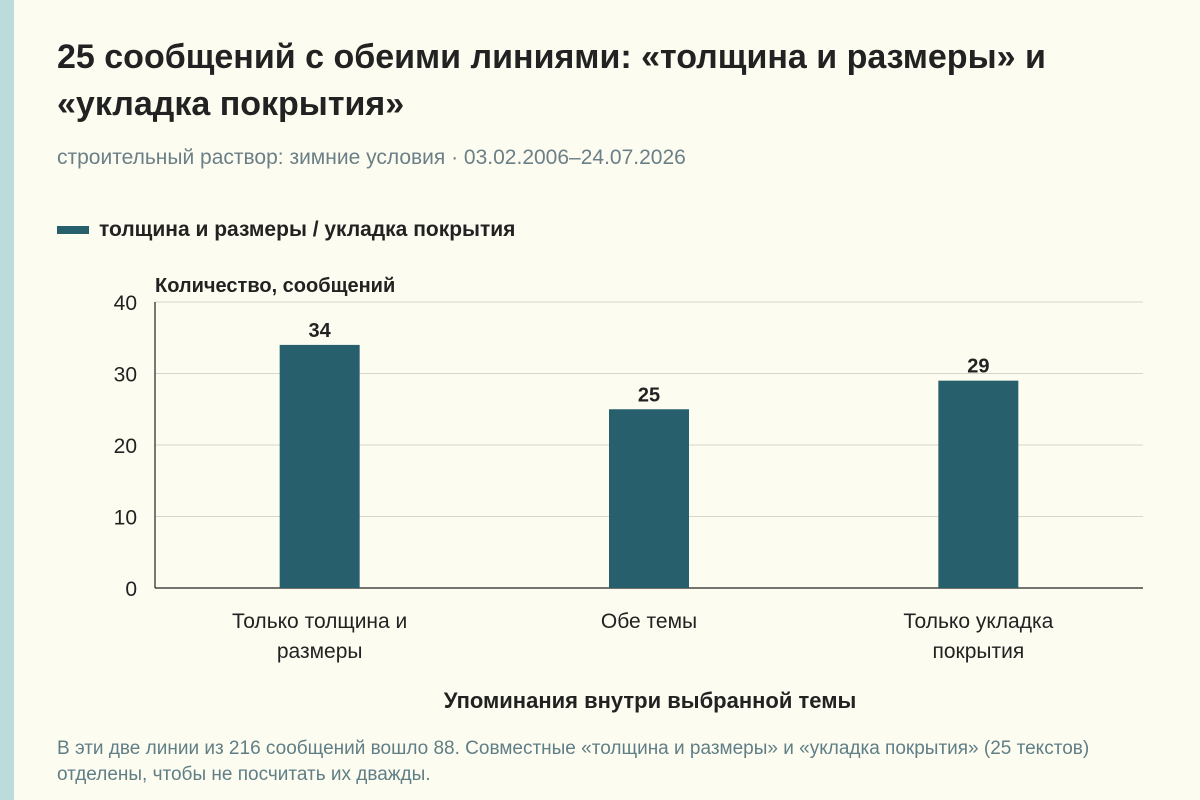  What do you see at coordinates (275, 286) in the screenshot?
I see `y-axis-label: Количество, сообщений` at bounding box center [275, 286].